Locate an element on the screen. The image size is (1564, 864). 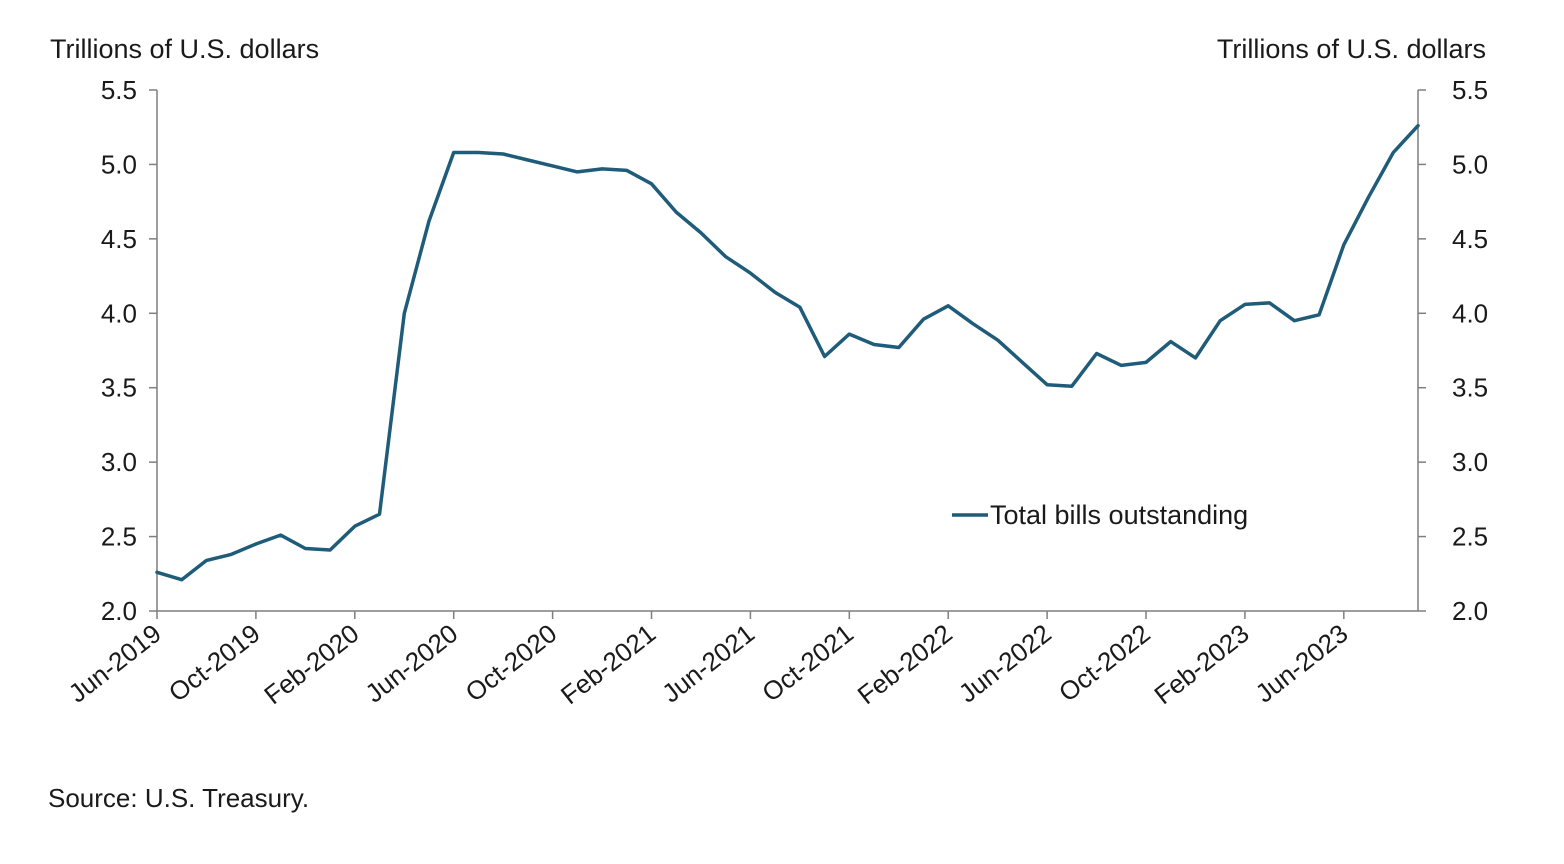
x-tick-label: Jun-2021 is located at coordinates (708, 663).